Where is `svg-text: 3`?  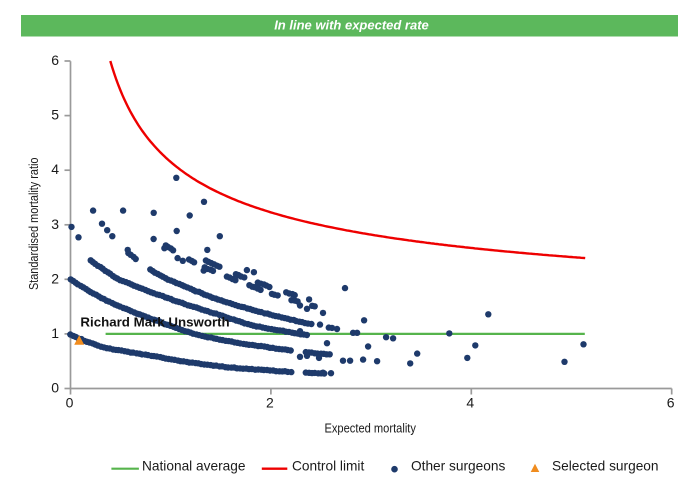
svg-text: 3 is located at coordinates (55, 224).